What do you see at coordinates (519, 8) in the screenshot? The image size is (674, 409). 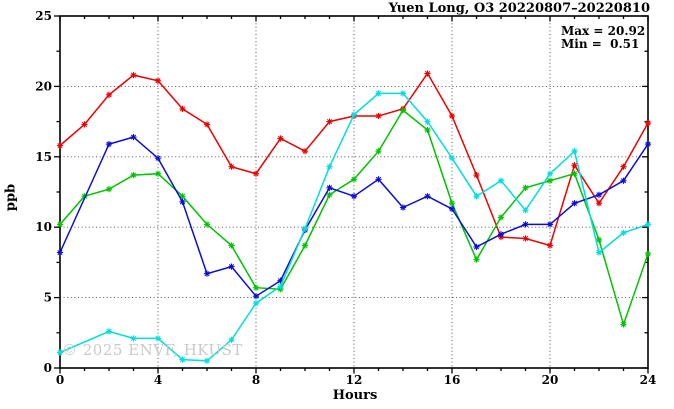 I see `chart-title: Yuen Long, O3 20220807–20220810` at bounding box center [519, 8].